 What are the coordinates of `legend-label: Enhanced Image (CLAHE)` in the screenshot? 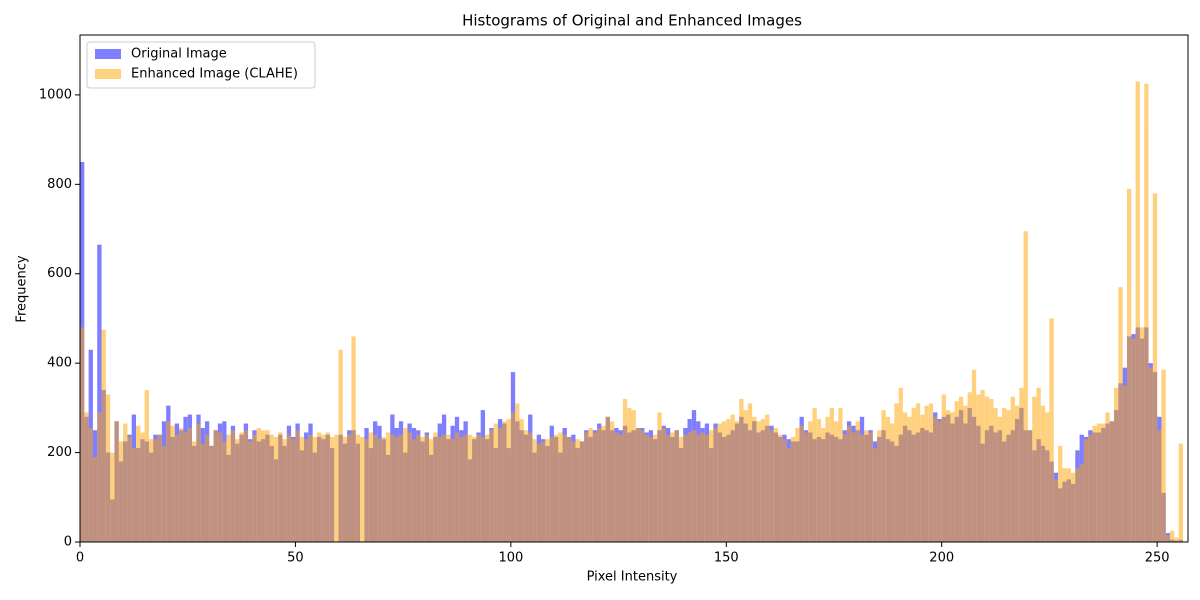 It's located at (214, 74).